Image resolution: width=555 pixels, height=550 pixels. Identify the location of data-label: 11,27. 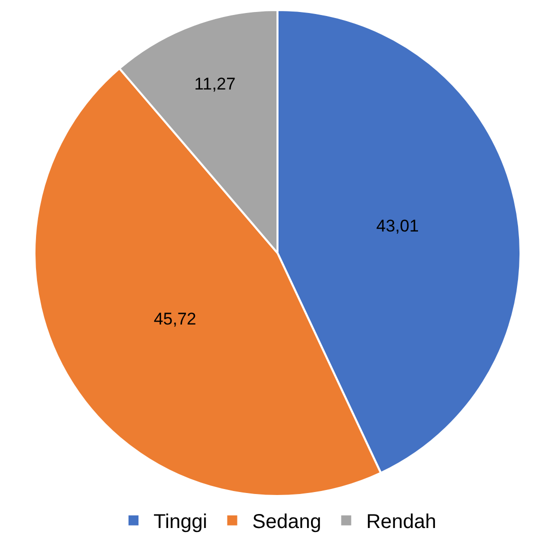
(215, 84).